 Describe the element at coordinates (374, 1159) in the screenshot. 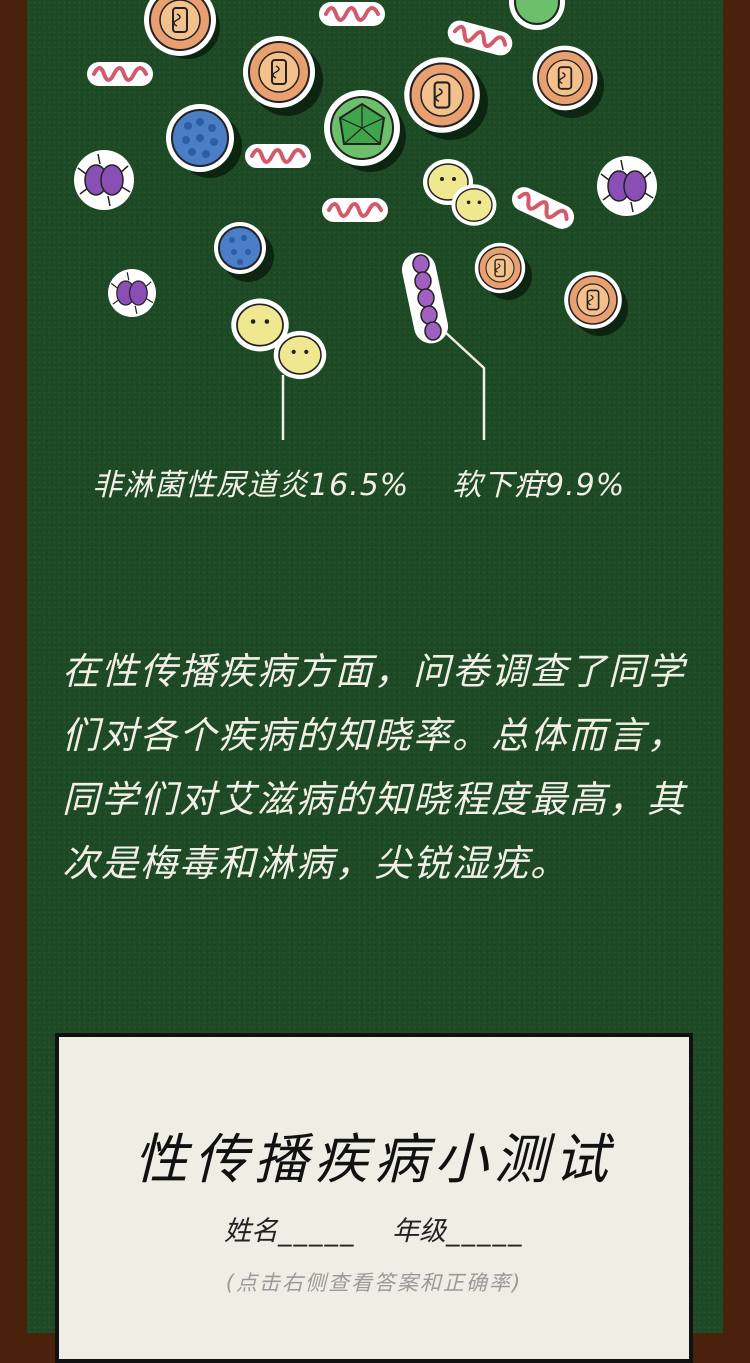

I see `quiz-title: 性传播疾病小测试` at that location.